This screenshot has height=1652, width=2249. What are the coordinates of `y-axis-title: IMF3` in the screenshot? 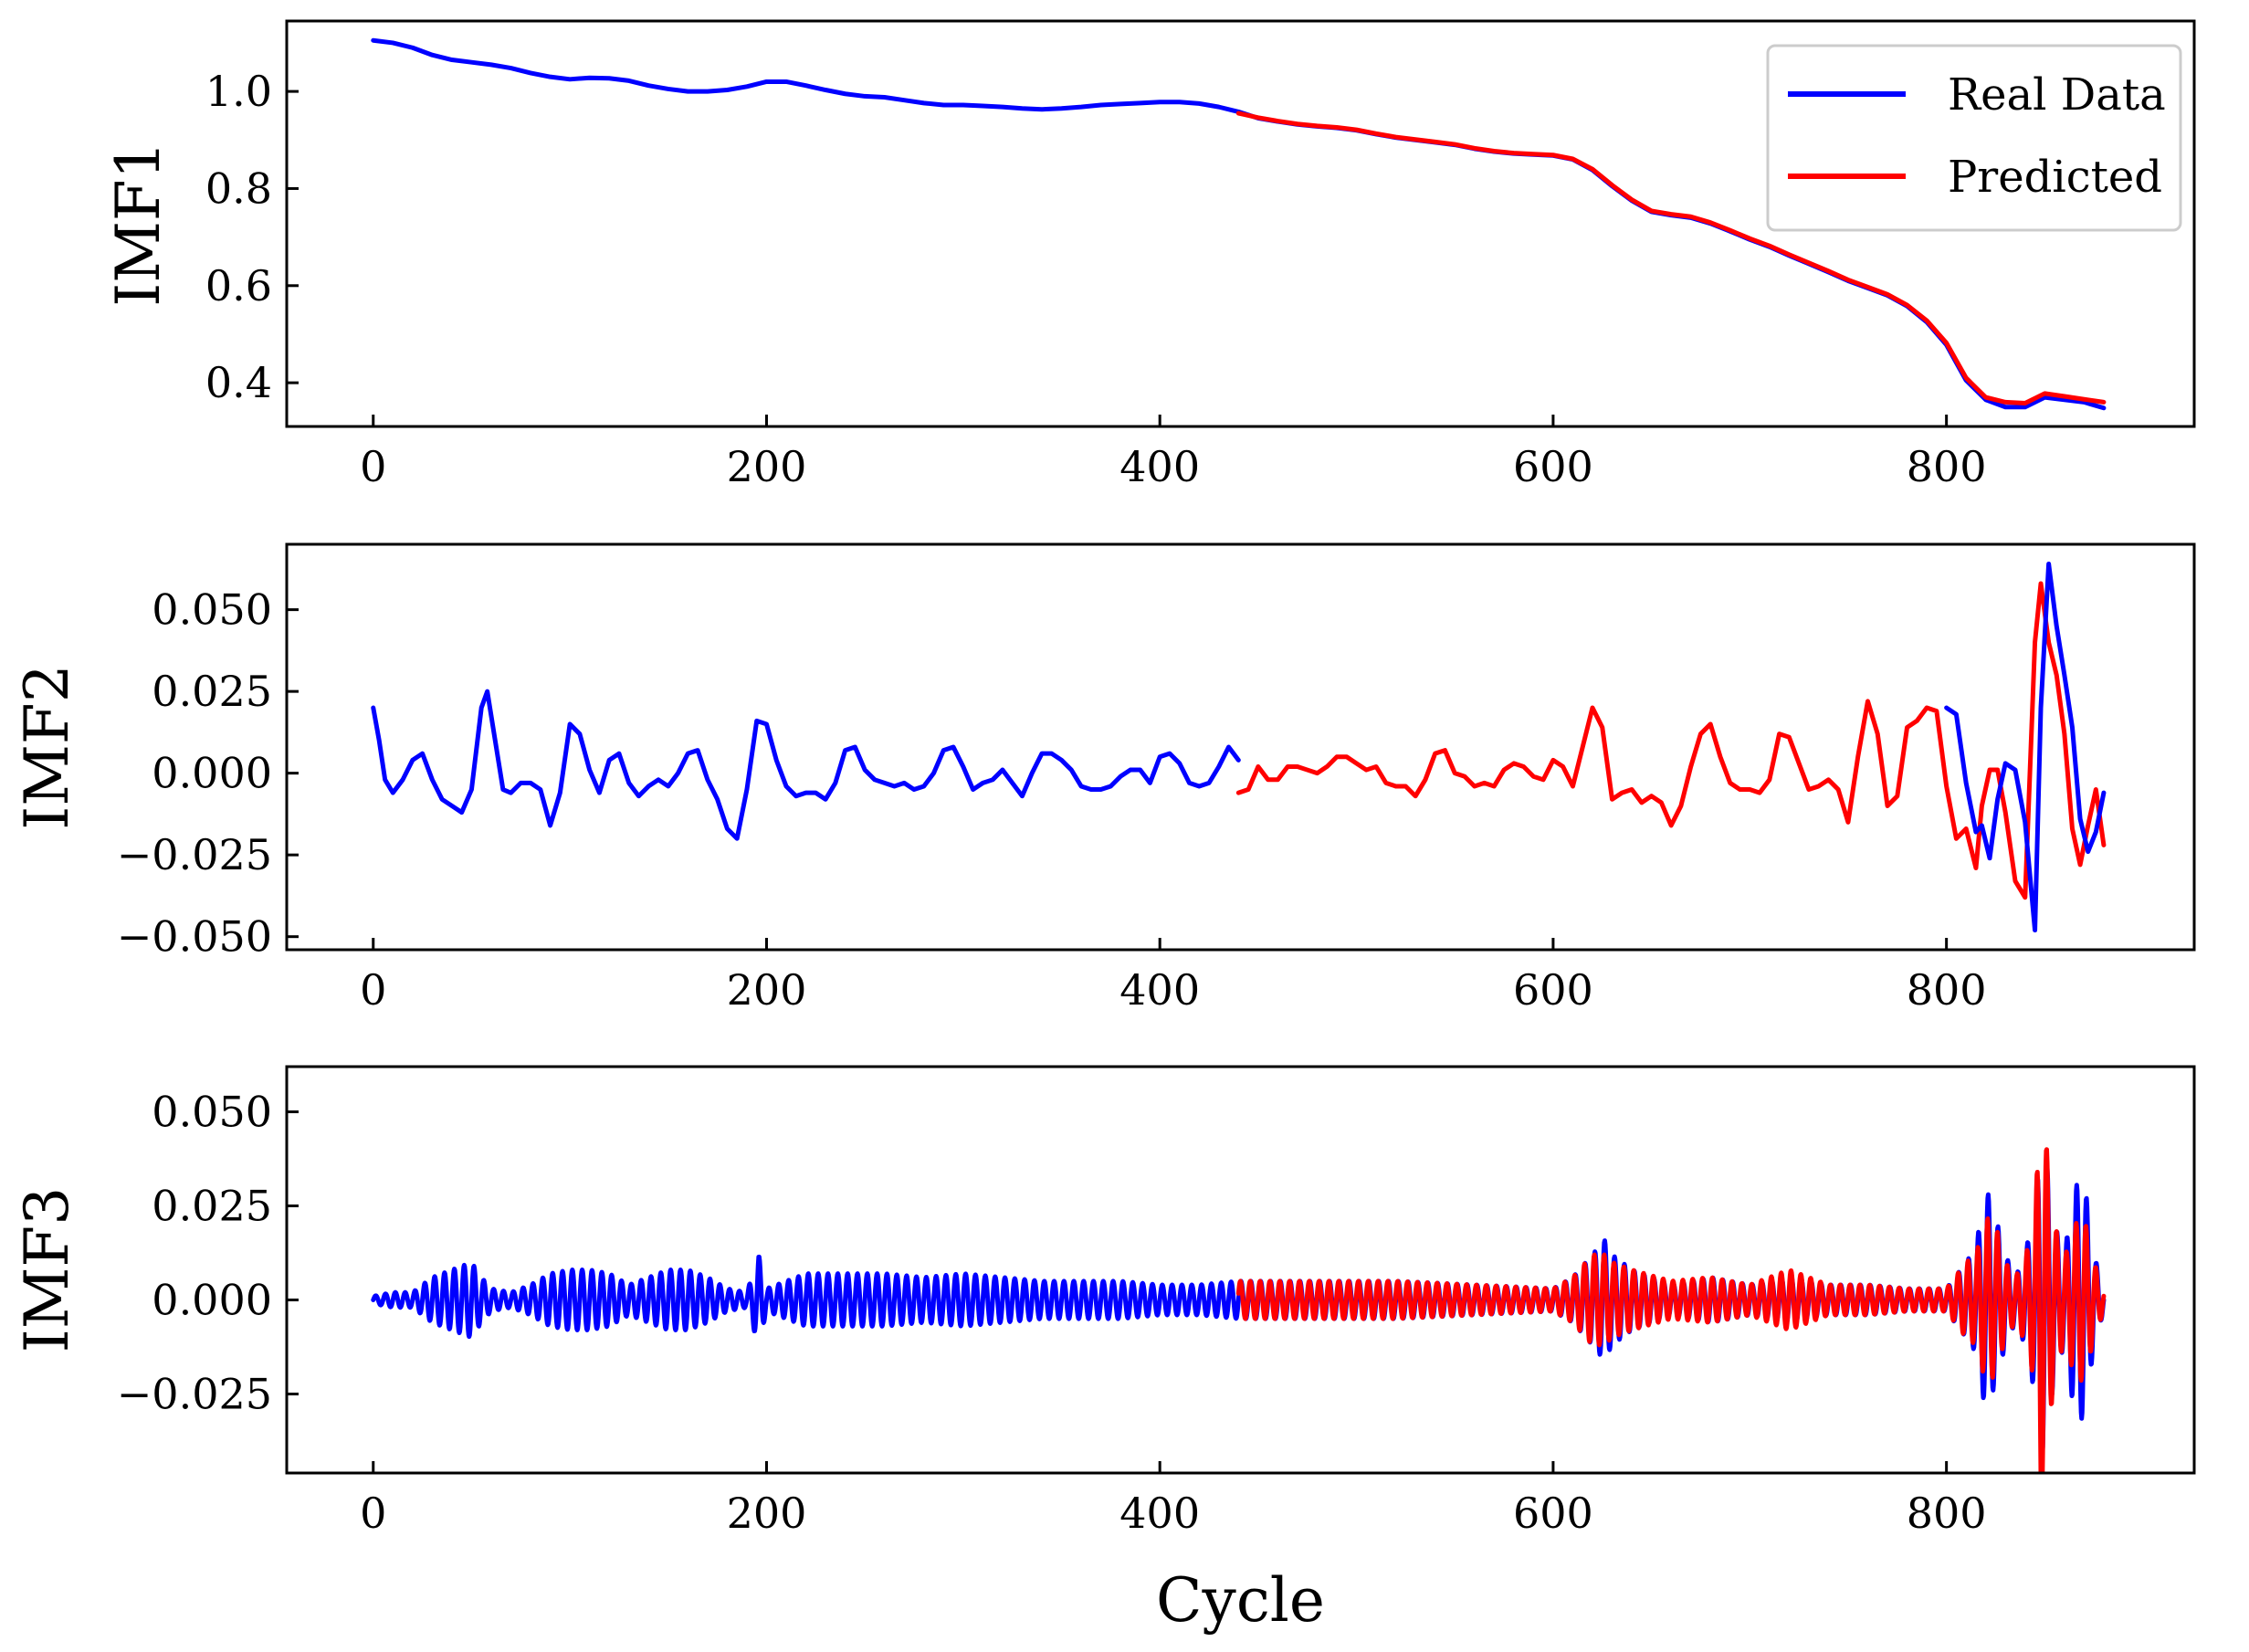 It's located at (47, 1269).